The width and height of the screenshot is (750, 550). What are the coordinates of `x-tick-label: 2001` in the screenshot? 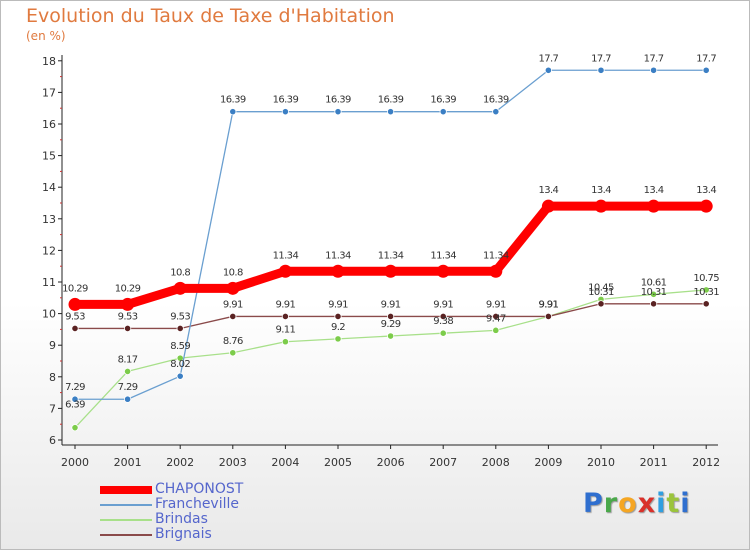 It's located at (128, 462).